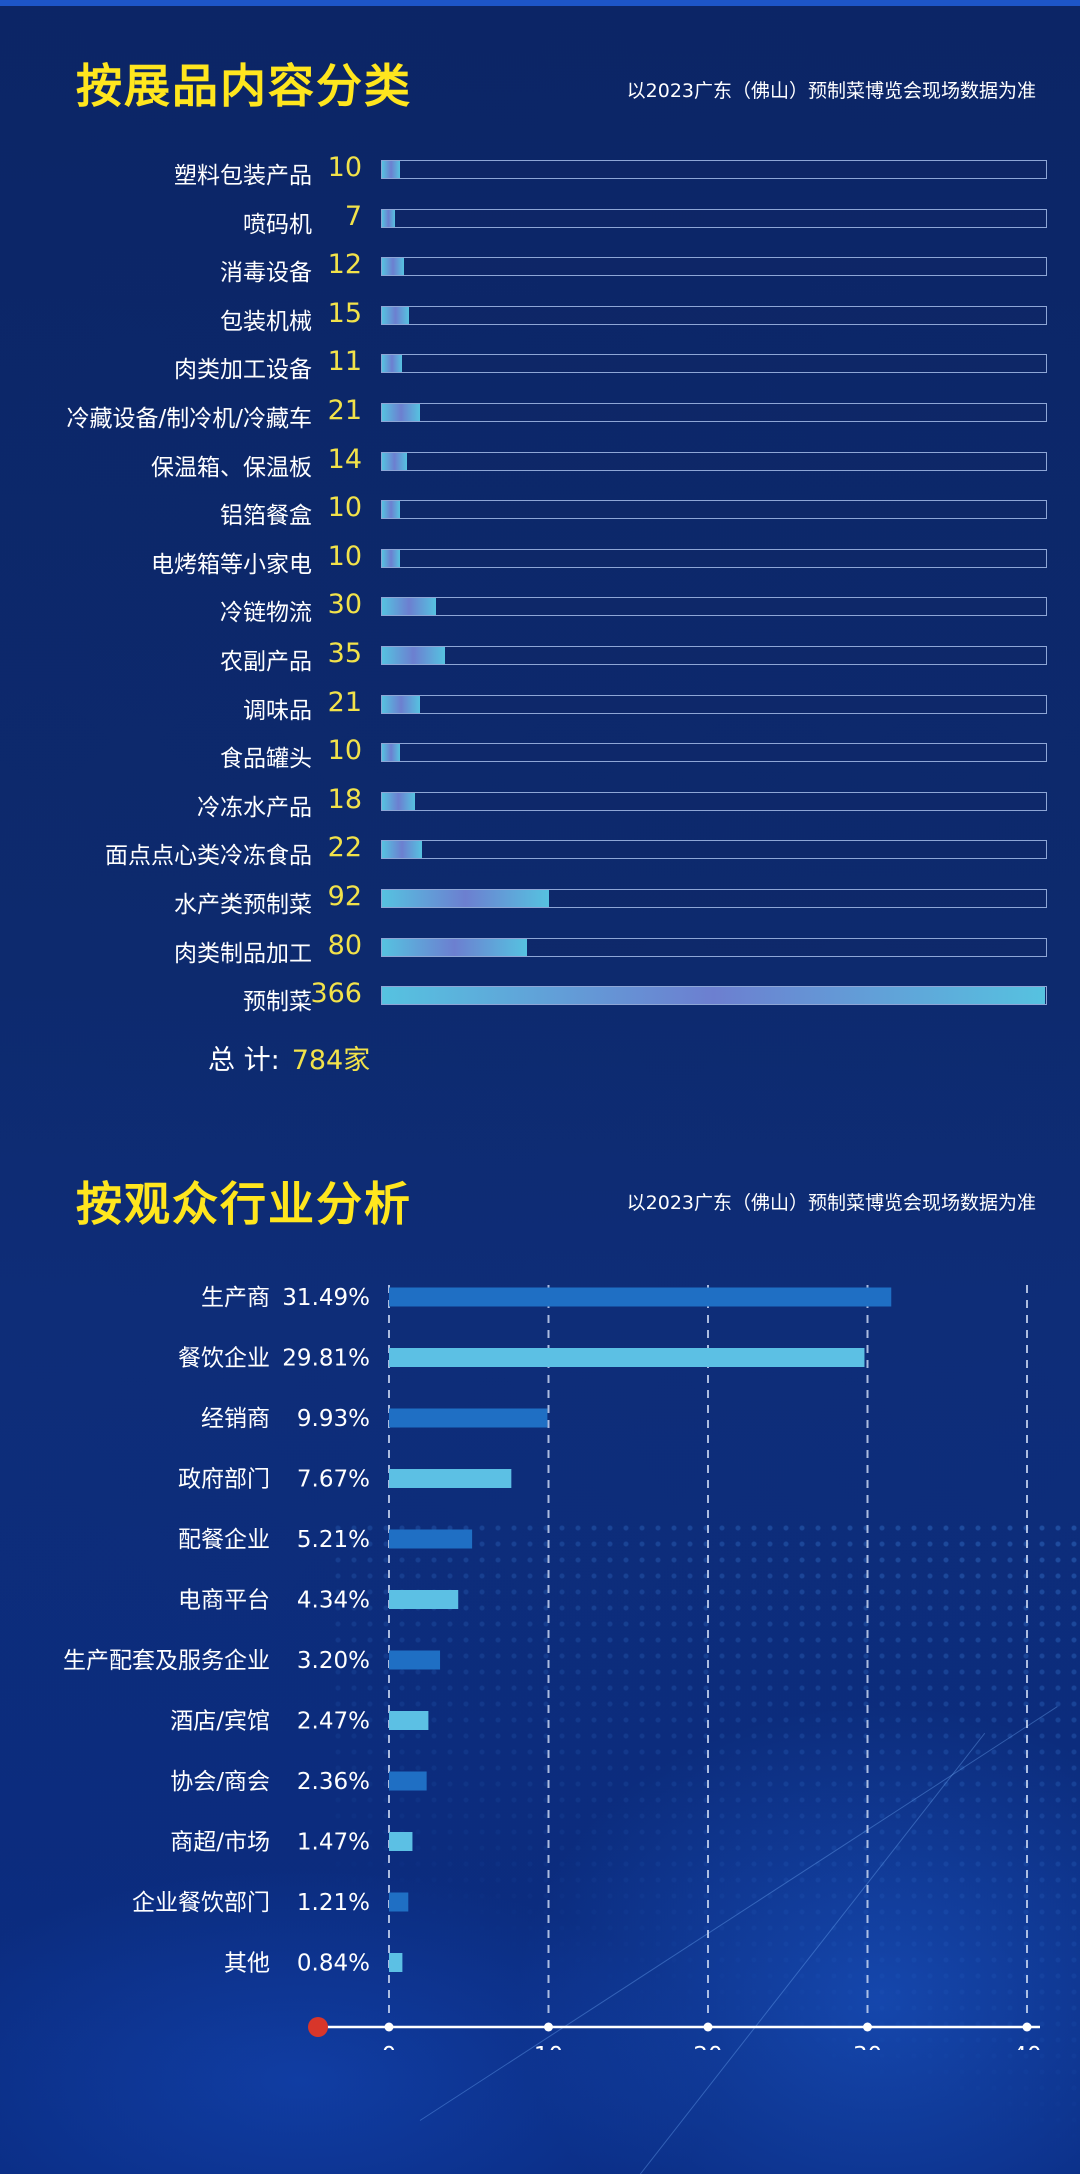  I want to click on value-label: 4.34%, so click(333, 1601).